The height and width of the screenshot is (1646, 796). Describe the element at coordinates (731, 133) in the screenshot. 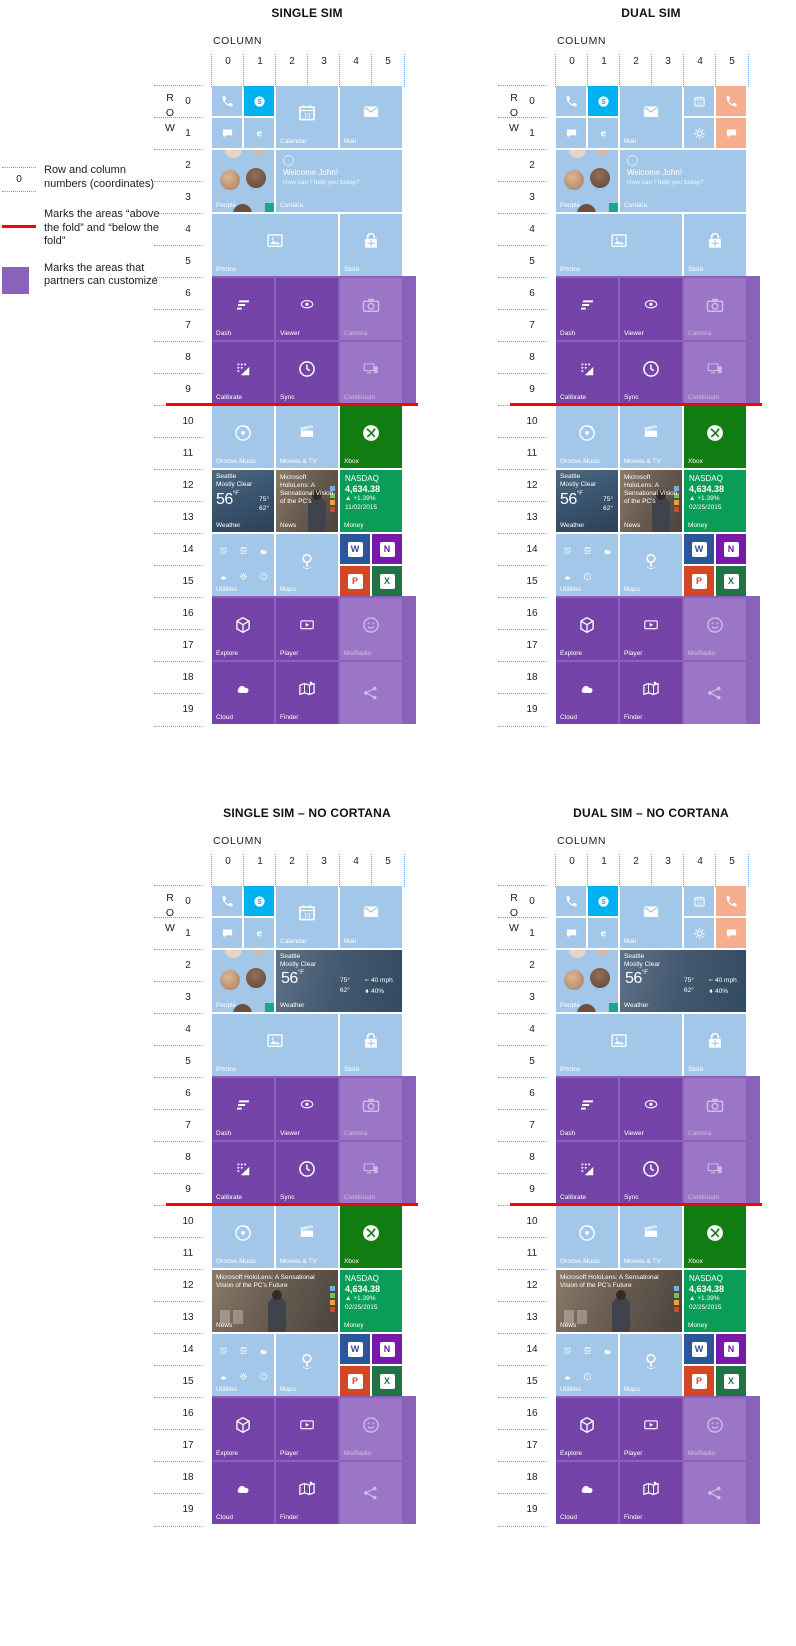

I see `tile-messaging-sim2` at that location.